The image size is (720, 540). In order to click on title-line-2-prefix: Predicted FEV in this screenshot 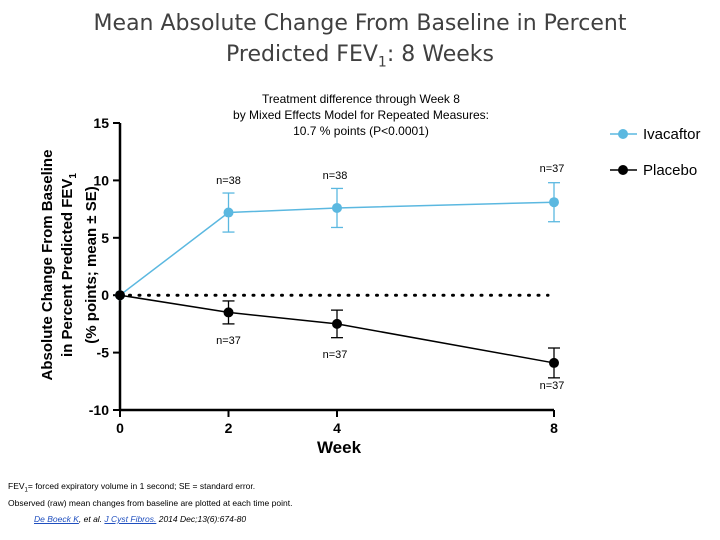, I will do `click(302, 54)`.